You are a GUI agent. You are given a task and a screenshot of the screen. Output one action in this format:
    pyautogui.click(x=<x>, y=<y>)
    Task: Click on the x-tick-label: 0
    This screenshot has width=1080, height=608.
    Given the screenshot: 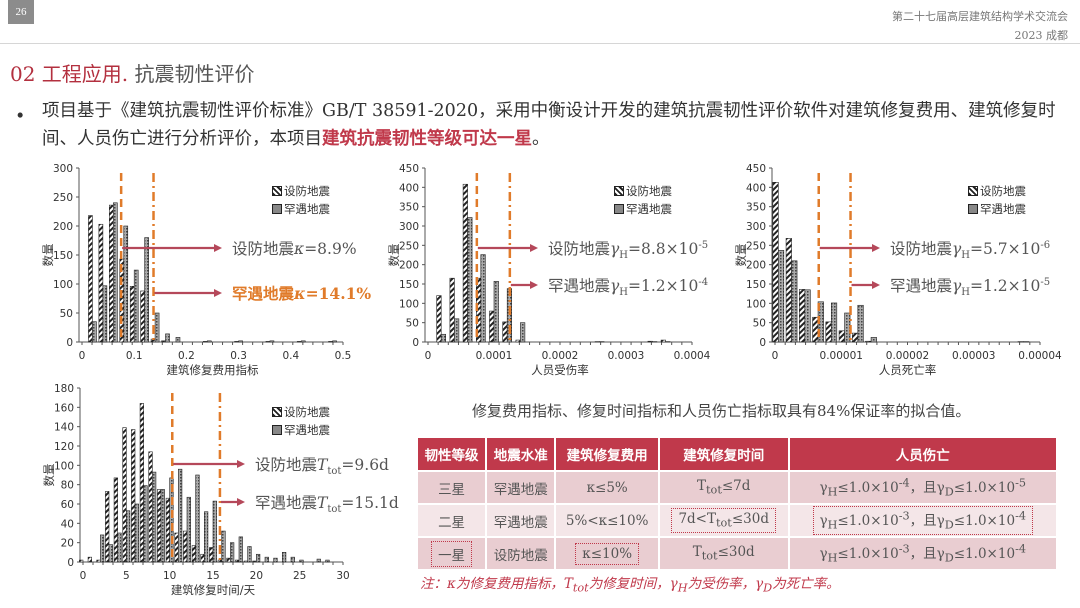 What is the action you would take?
    pyautogui.click(x=82, y=356)
    